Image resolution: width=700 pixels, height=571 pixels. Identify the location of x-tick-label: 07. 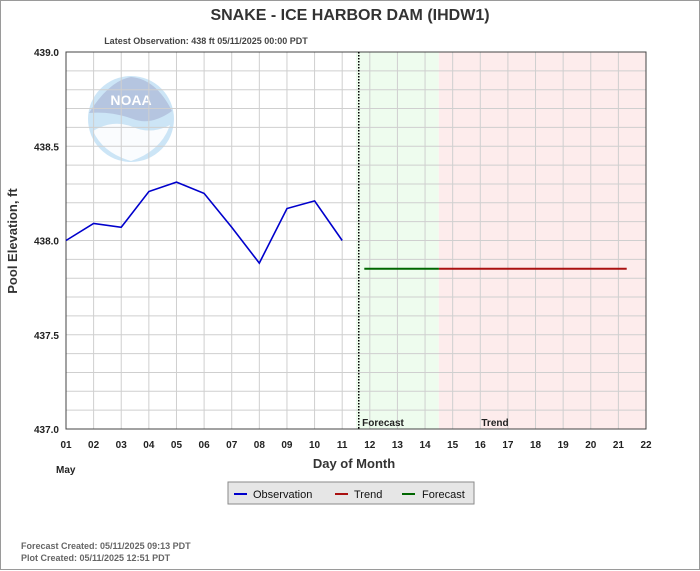
(232, 445).